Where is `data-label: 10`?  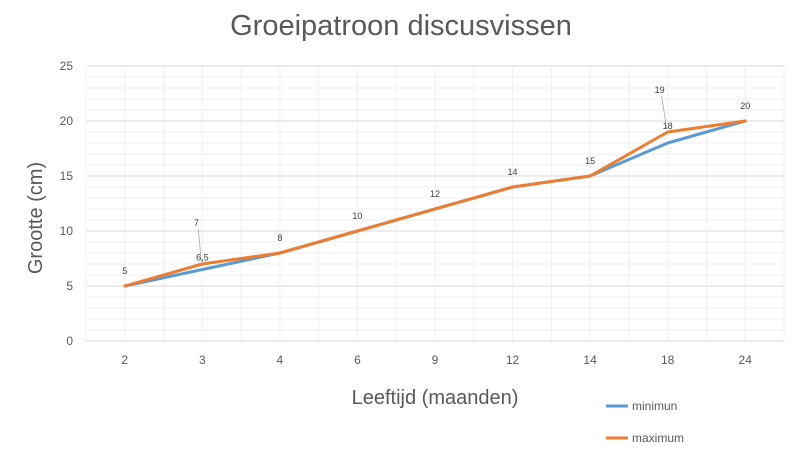
data-label: 10 is located at coordinates (357, 216).